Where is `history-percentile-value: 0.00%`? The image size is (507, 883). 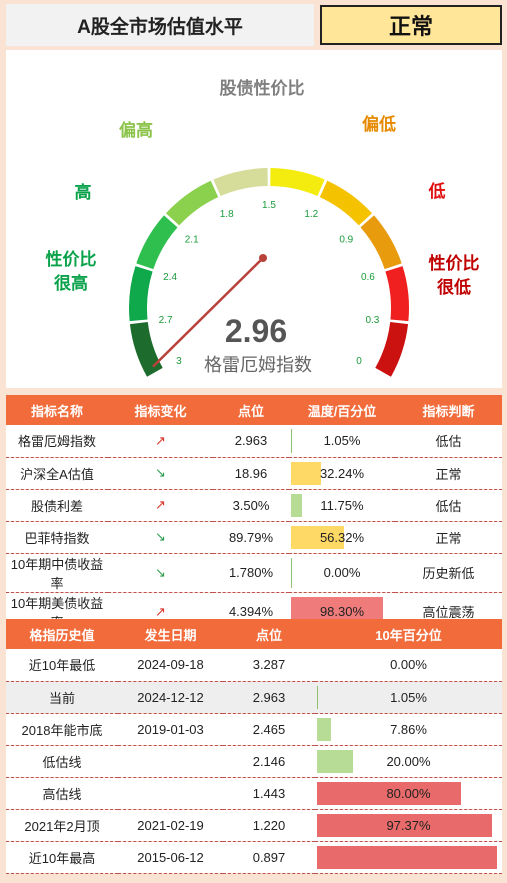 history-percentile-value: 0.00% is located at coordinates (408, 665).